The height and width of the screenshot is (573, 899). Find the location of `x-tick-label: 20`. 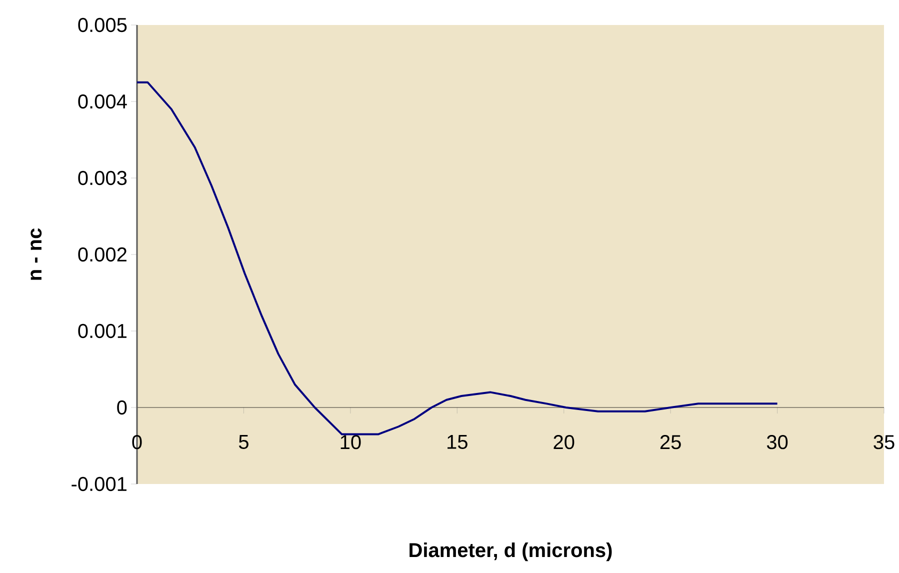

x-tick-label: 20 is located at coordinates (564, 442).